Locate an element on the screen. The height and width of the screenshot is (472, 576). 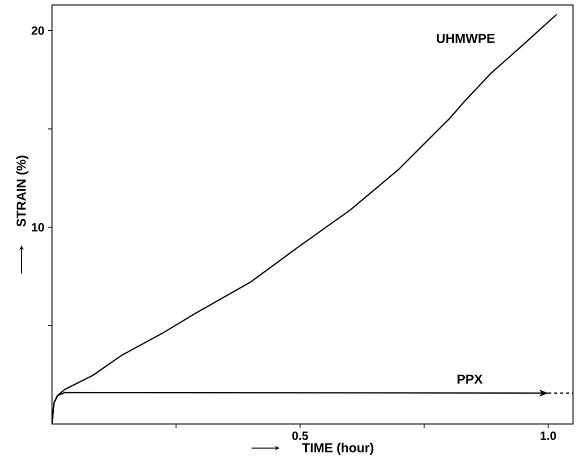
x-tick-label: 0.5 is located at coordinates (300, 436).